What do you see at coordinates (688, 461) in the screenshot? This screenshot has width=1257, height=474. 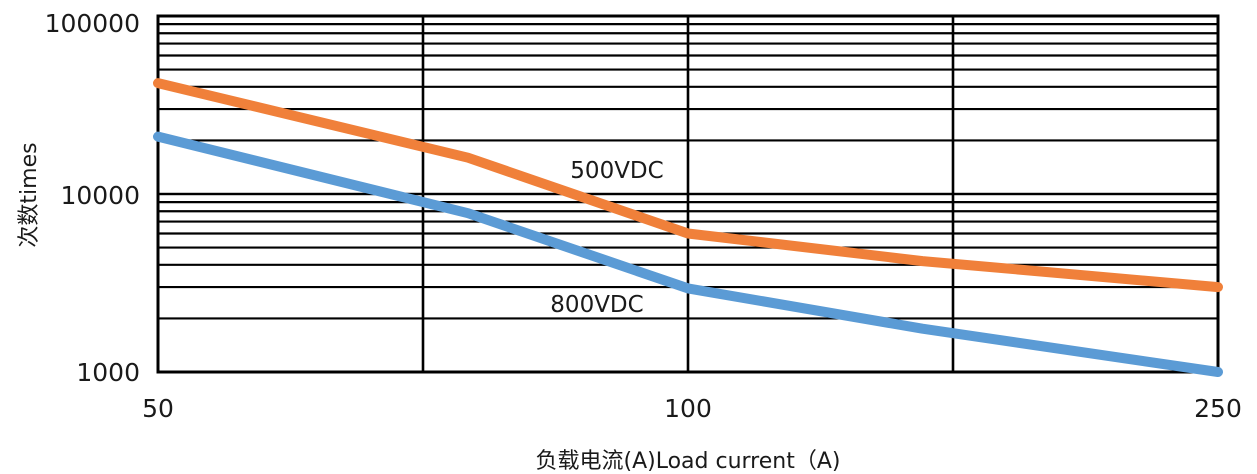 I see `x-axis-label: 负载电流(A)Load current（A)` at bounding box center [688, 461].